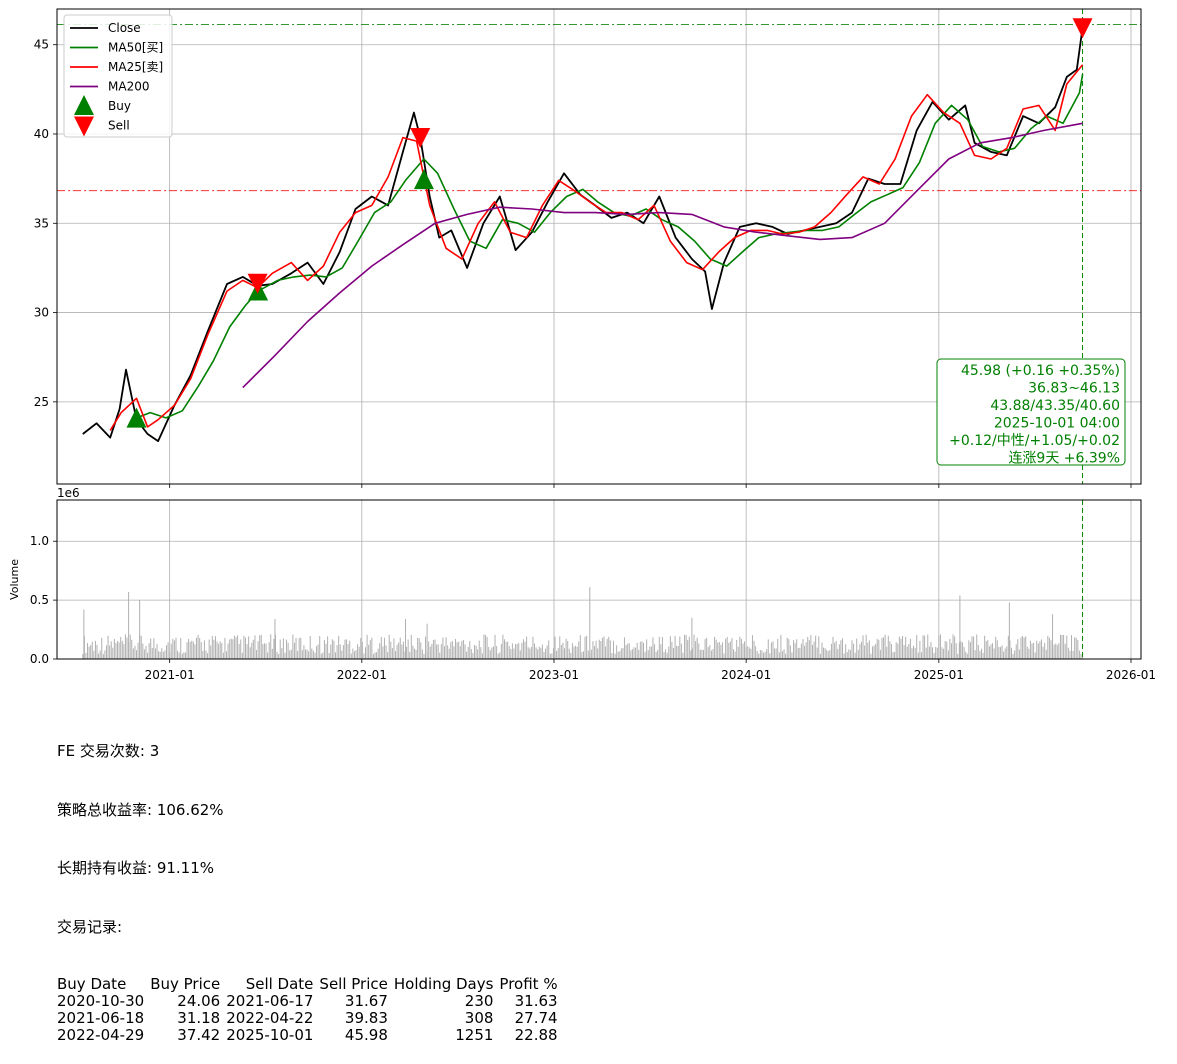  What do you see at coordinates (1082, 28) in the screenshot?
I see `sell-marker` at bounding box center [1082, 28].